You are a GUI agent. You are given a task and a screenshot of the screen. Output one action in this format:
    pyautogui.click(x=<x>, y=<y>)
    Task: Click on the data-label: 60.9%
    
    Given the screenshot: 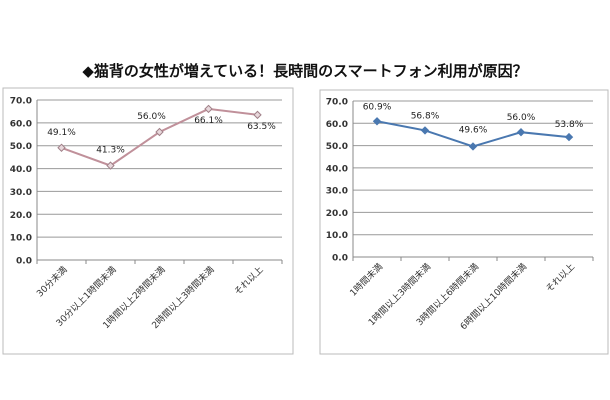 What is the action you would take?
    pyautogui.click(x=377, y=107)
    